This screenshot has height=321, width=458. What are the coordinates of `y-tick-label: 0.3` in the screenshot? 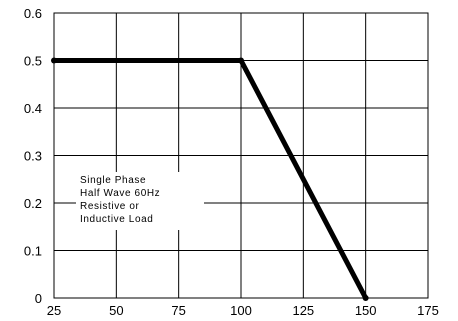 It's located at (33, 156).